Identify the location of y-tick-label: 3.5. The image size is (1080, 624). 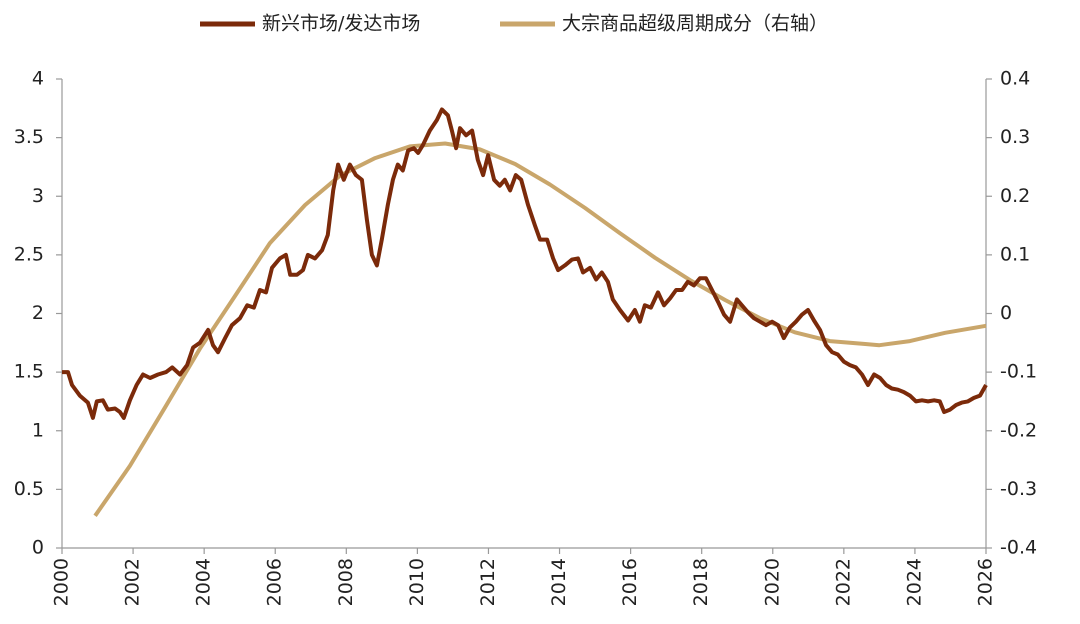
(29, 137).